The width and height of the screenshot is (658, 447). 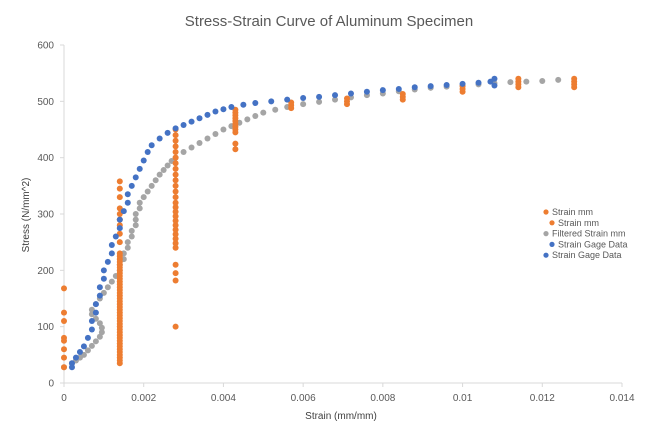 I want to click on y-axis-title: Stress (N/mm^2), so click(x=26, y=215).